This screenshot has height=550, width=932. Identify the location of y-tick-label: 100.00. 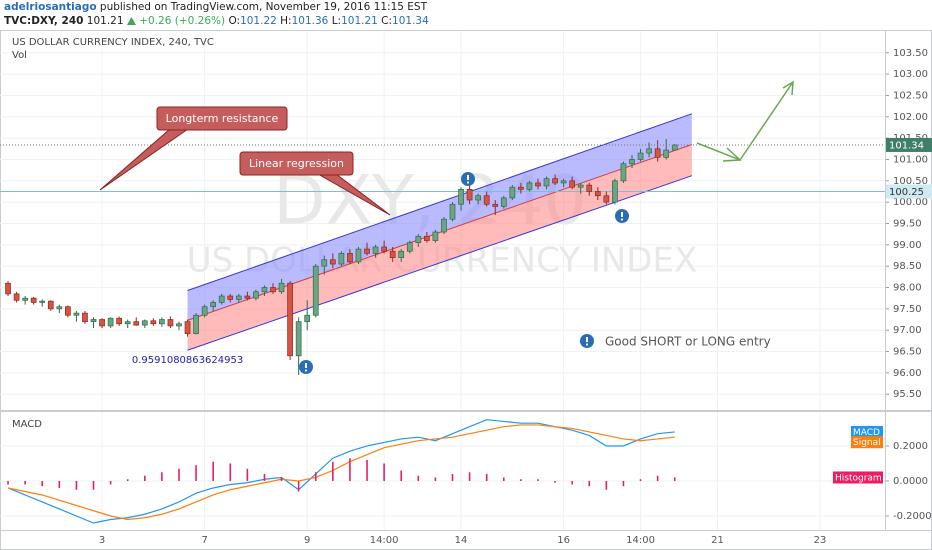
(910, 202).